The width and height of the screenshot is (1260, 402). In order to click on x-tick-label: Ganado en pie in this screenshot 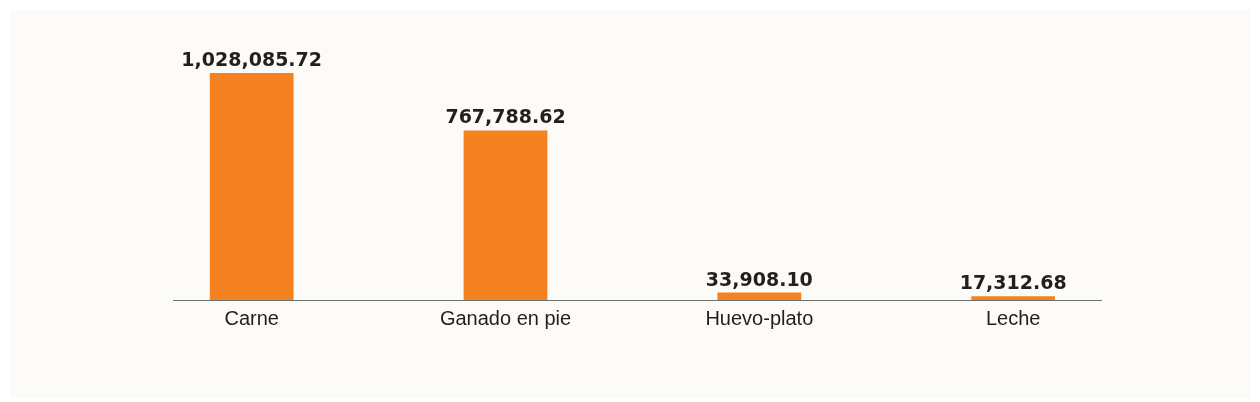, I will do `click(505, 318)`.